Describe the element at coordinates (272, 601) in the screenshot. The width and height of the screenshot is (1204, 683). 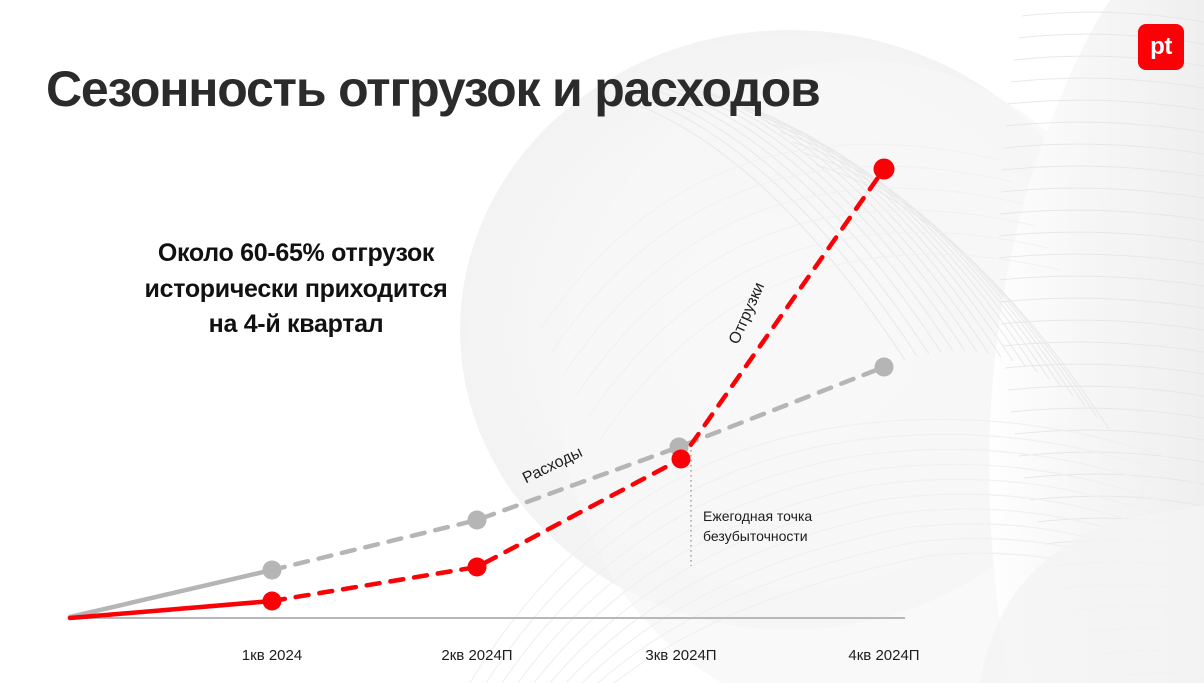
I see `data-point-otgruzki-q1` at that location.